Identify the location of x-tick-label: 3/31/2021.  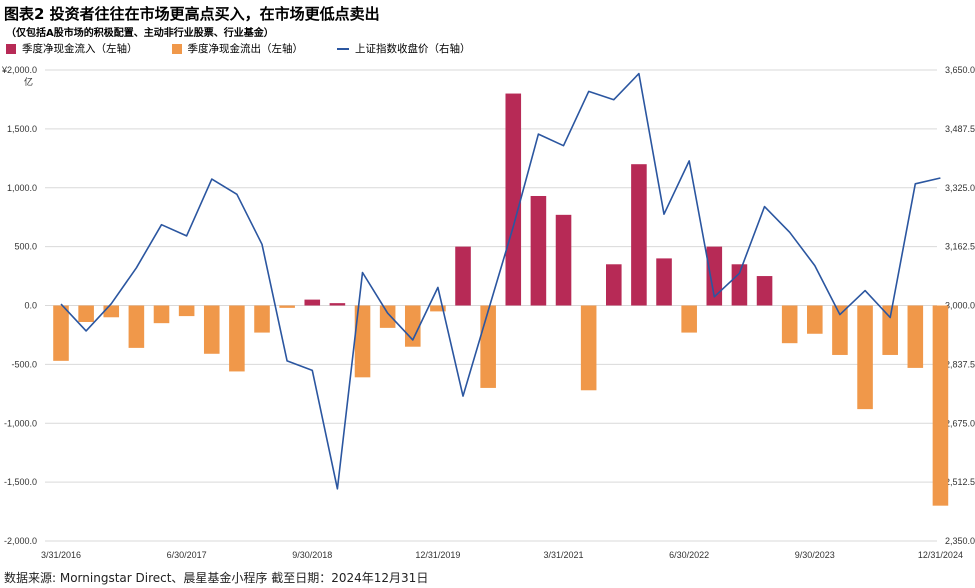
(564, 555).